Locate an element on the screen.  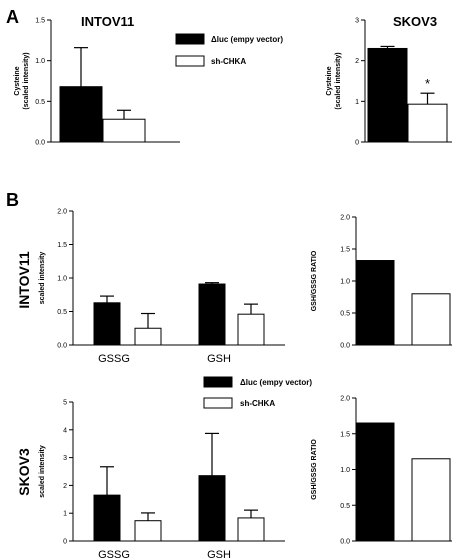
row-label-intov11: INTOV11 is located at coordinates (24, 280).